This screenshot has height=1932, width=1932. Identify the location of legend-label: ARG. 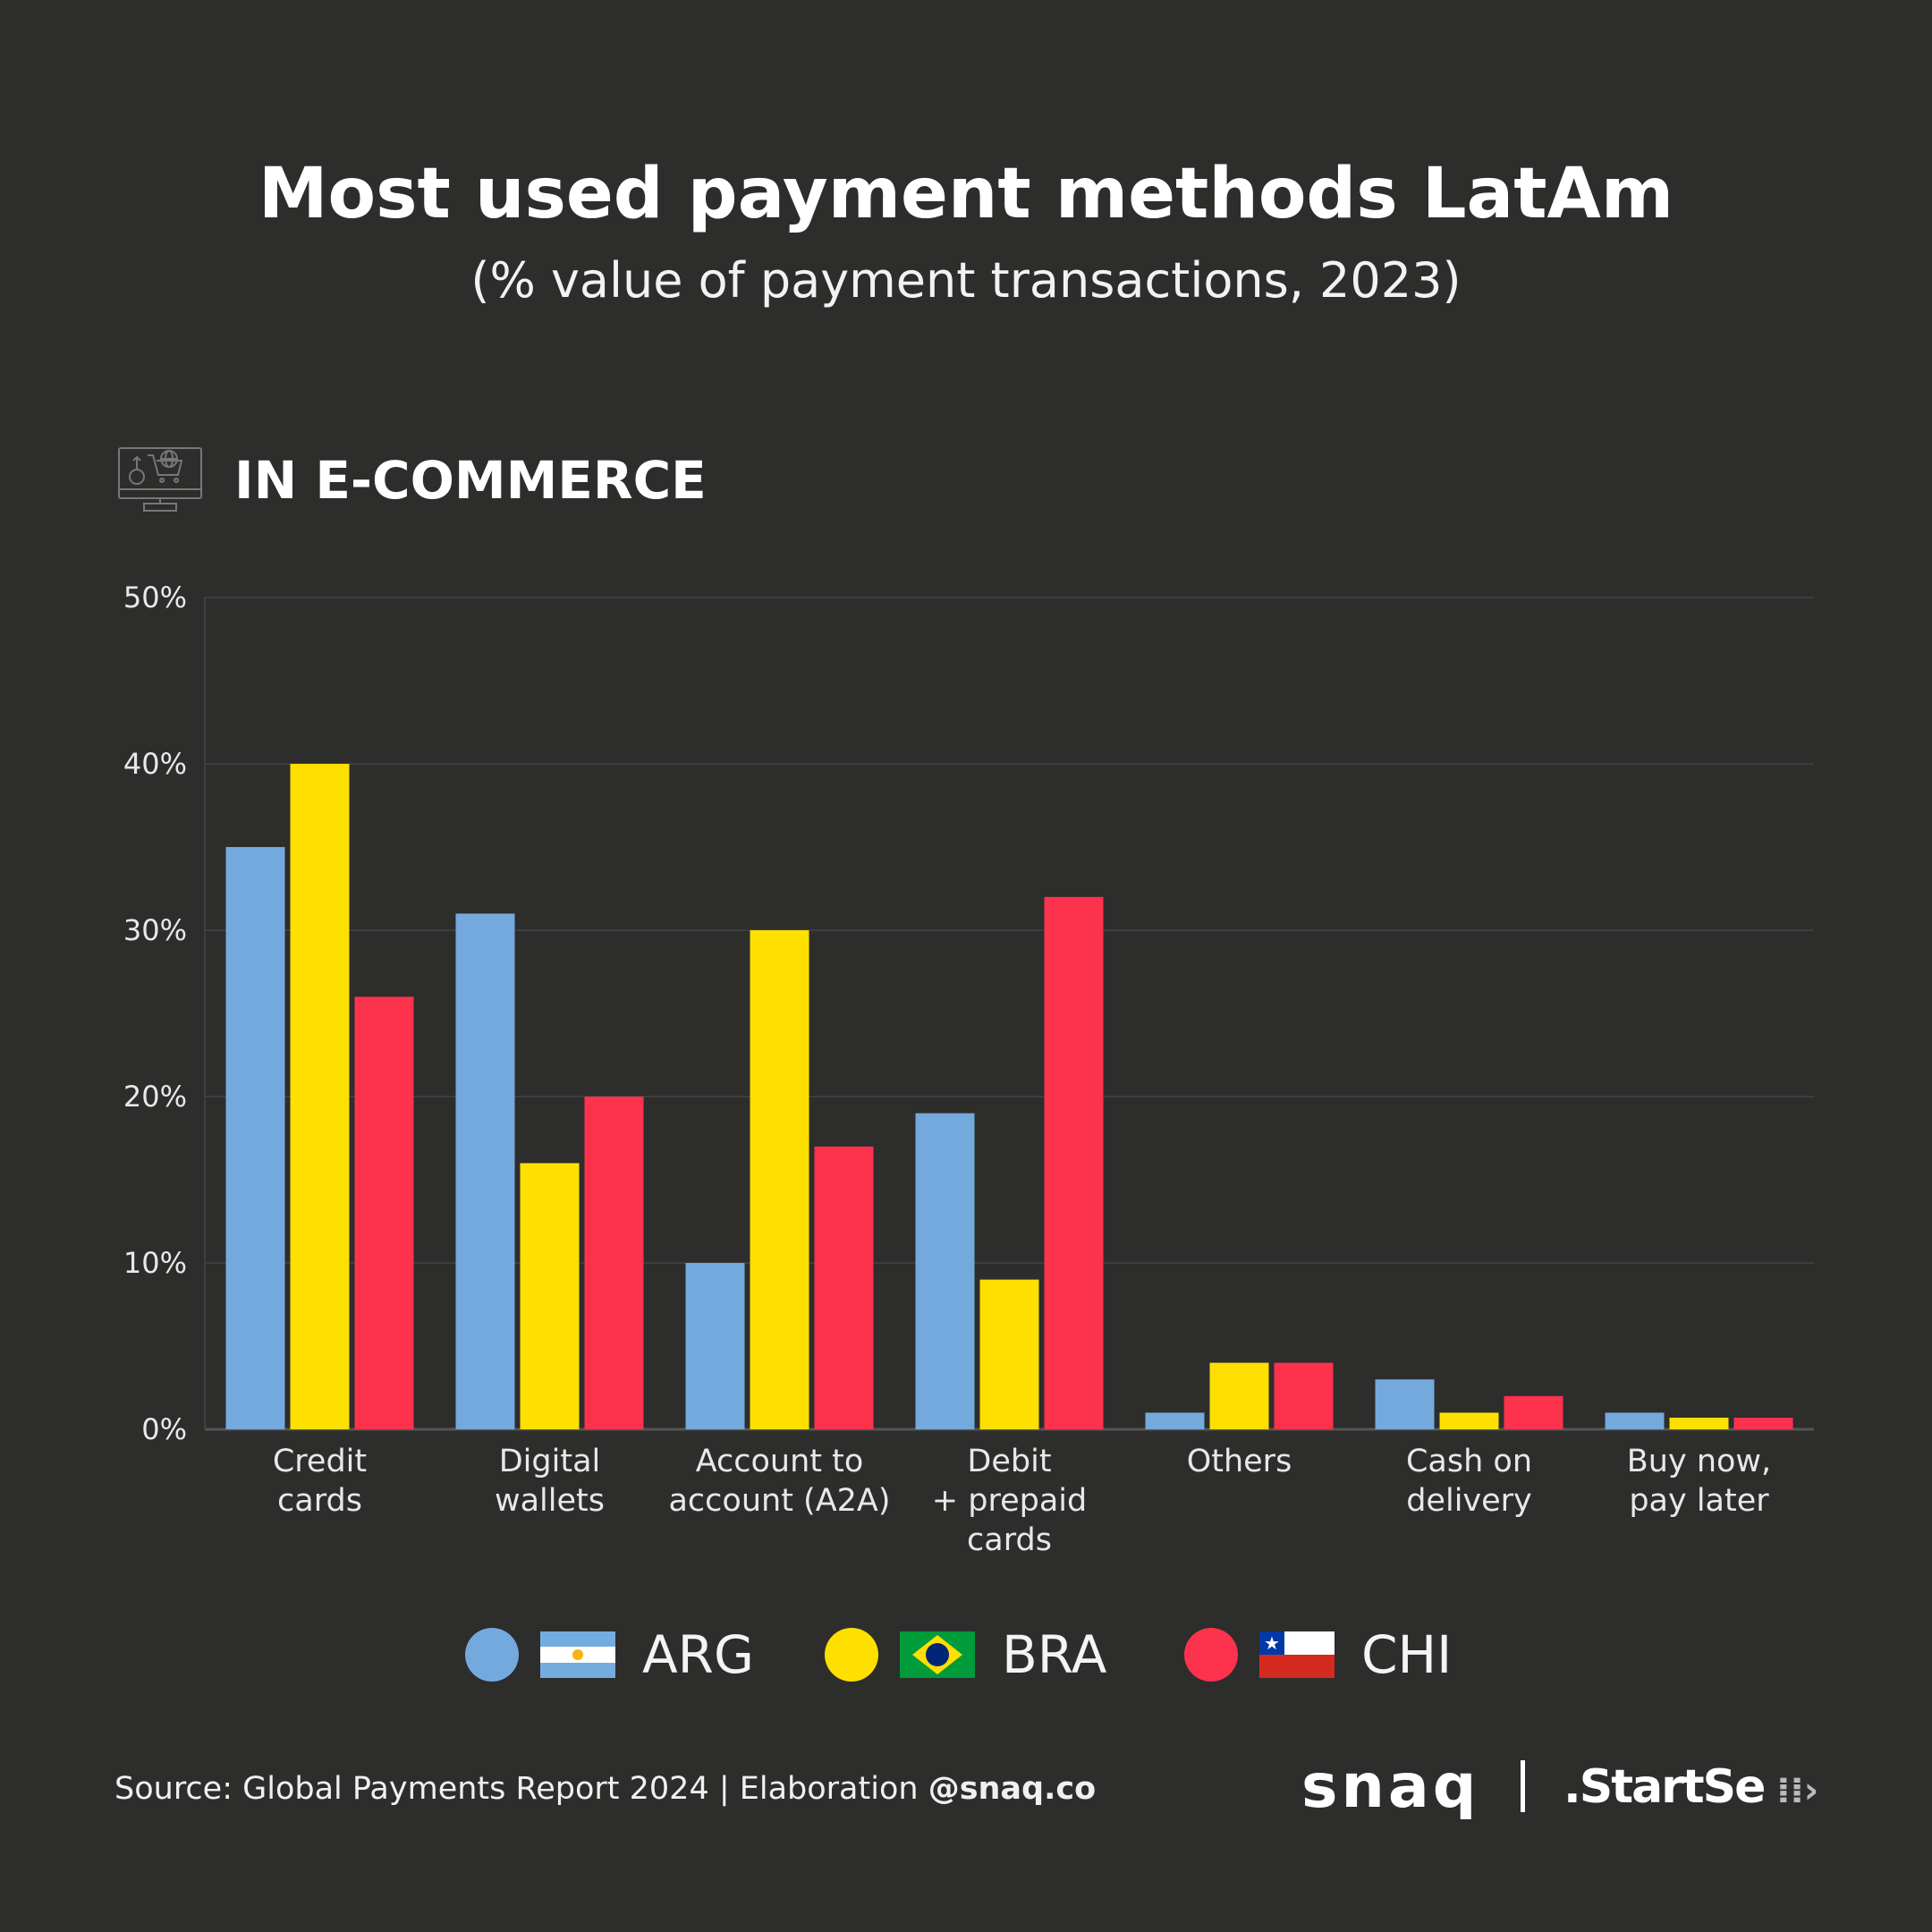
(698, 1654).